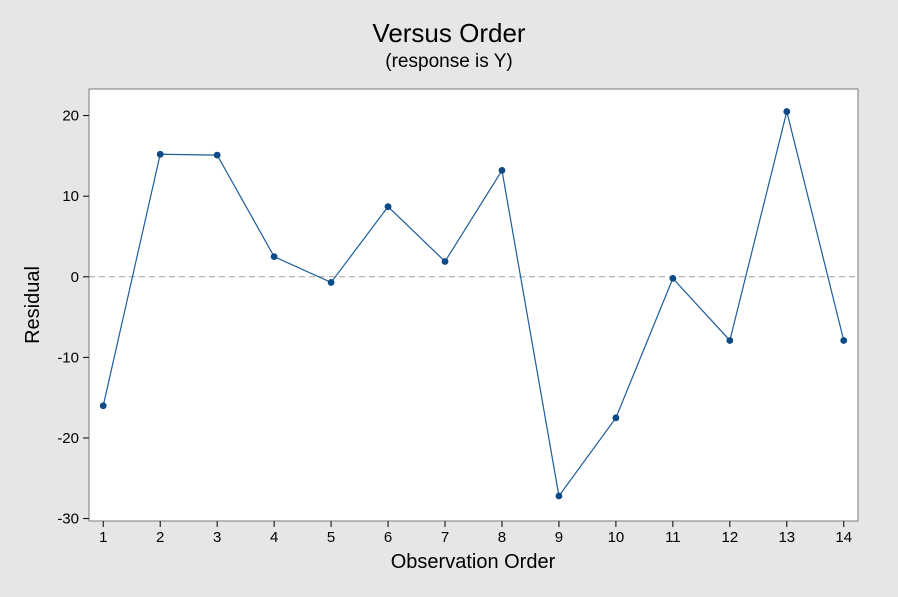 This screenshot has width=898, height=597. What do you see at coordinates (217, 537) in the screenshot?
I see `x-tick-label: 3` at bounding box center [217, 537].